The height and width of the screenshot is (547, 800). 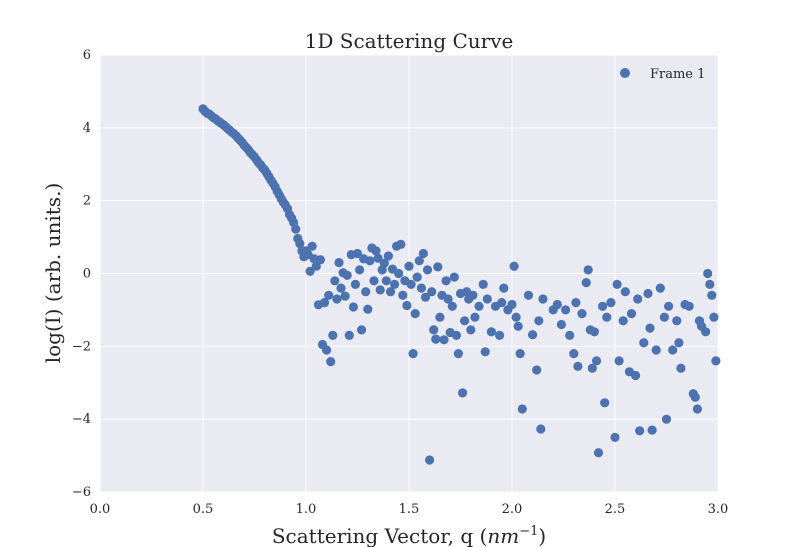 What do you see at coordinates (615, 509) in the screenshot?
I see `x-tick-label: 2.5` at bounding box center [615, 509].